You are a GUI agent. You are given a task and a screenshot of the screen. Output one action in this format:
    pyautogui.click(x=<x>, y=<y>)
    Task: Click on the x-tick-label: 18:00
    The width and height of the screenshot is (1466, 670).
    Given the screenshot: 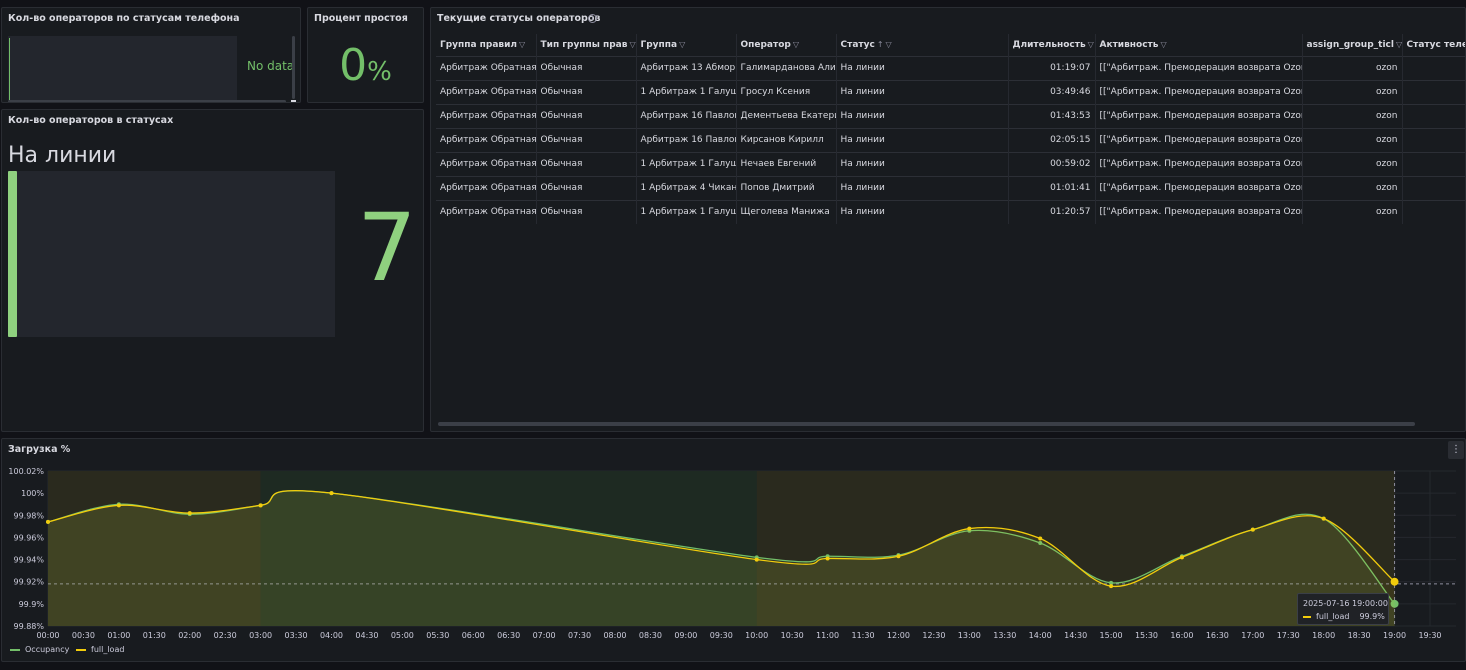 What is the action you would take?
    pyautogui.click(x=1323, y=635)
    